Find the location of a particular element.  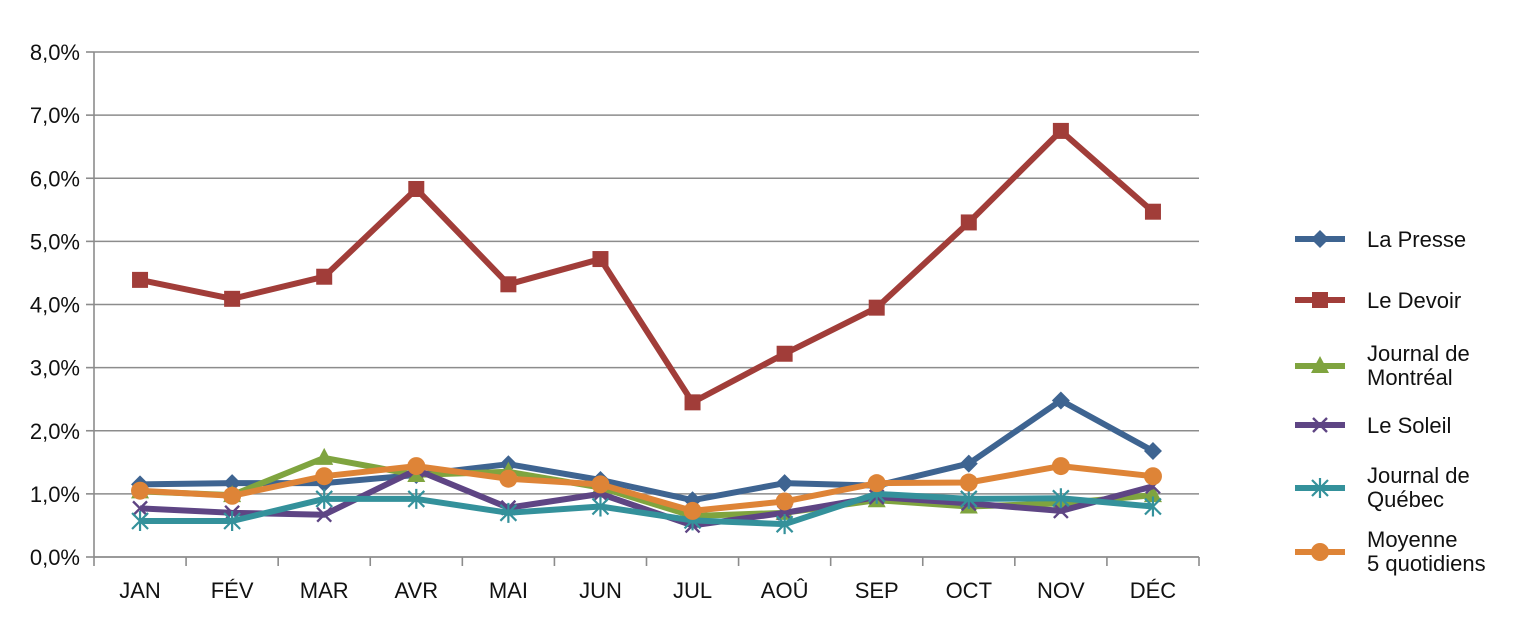

y-tick-label: 5,0% is located at coordinates (55, 241).